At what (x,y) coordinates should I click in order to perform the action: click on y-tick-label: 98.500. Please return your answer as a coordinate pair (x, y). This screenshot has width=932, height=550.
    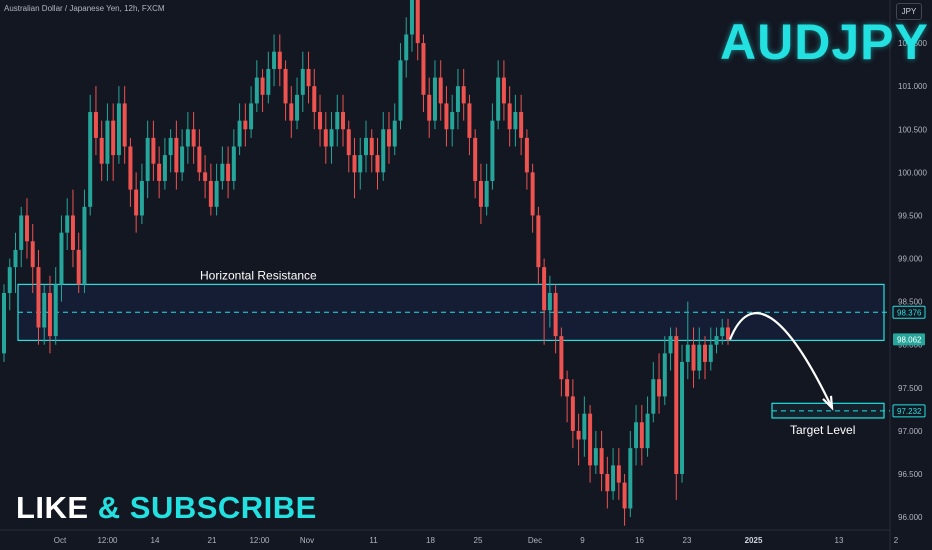
    Looking at the image, I should click on (910, 302).